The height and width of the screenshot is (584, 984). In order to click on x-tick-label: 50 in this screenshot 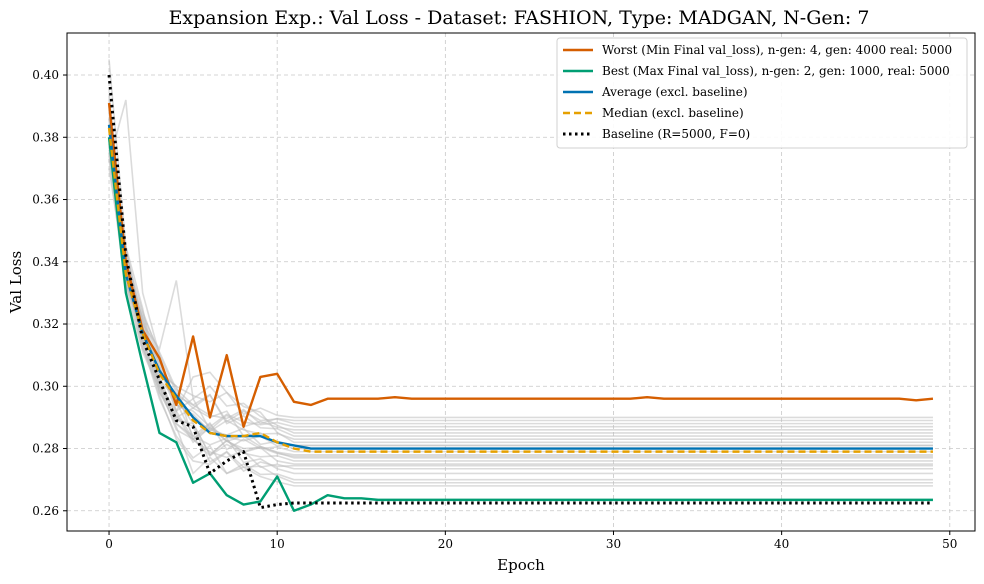, I will do `click(949, 544)`.